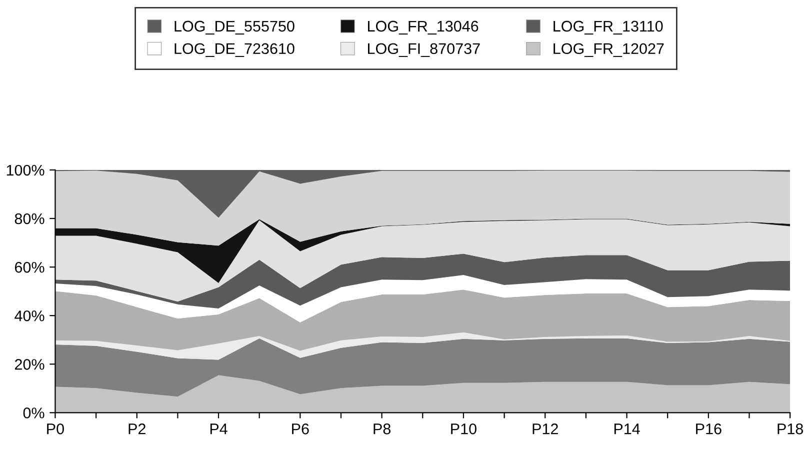 The image size is (812, 452). What do you see at coordinates (463, 428) in the screenshot?
I see `x-tick-label: P10` at bounding box center [463, 428].